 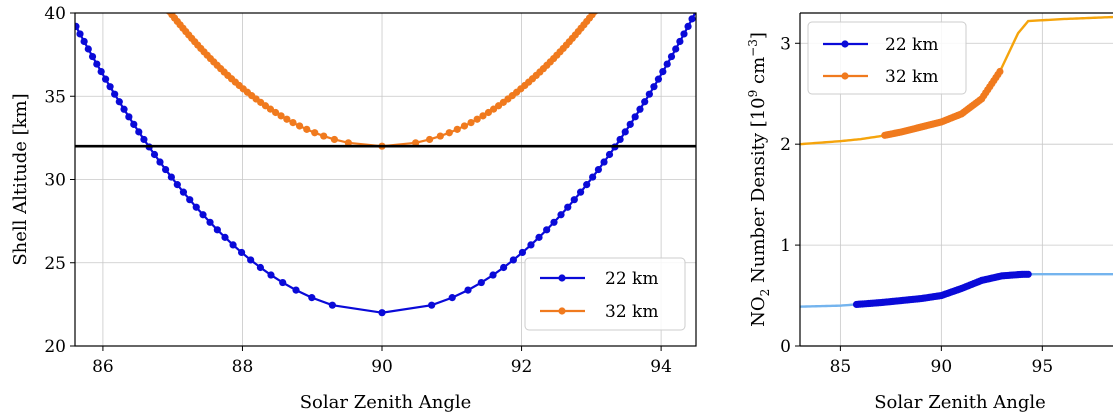 I want to click on y-tick-label: 30, so click(x=55, y=181).